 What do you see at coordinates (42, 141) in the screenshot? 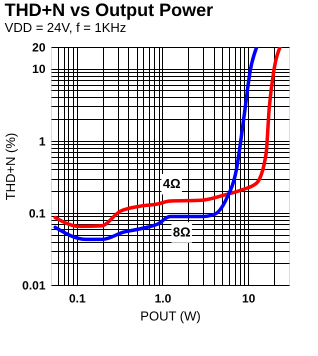
I see `y-tick-label: 1` at bounding box center [42, 141].